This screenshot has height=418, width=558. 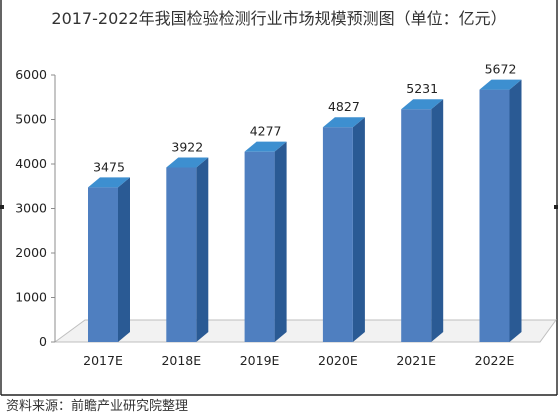 What do you see at coordinates (31, 163) in the screenshot?
I see `y-tick-label: 4000` at bounding box center [31, 163].